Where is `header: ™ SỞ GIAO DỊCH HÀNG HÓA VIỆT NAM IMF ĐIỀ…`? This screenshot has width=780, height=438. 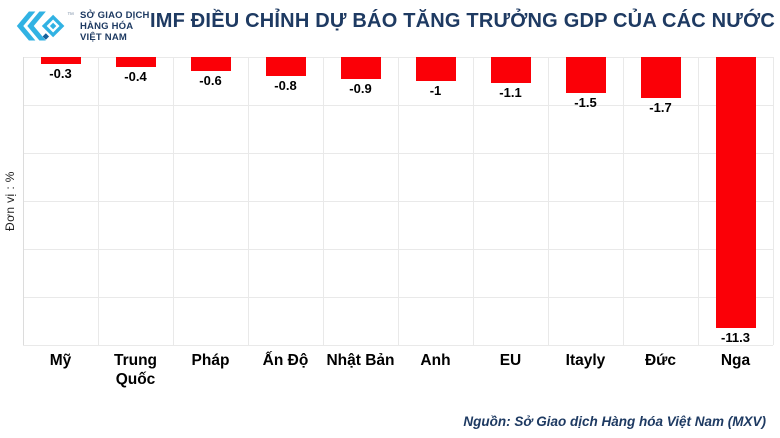
header: ™ SỞ GIAO DỊCH HÀNG HÓA VIỆT NAM IMF ĐIỀ… is located at coordinates (390, 26).